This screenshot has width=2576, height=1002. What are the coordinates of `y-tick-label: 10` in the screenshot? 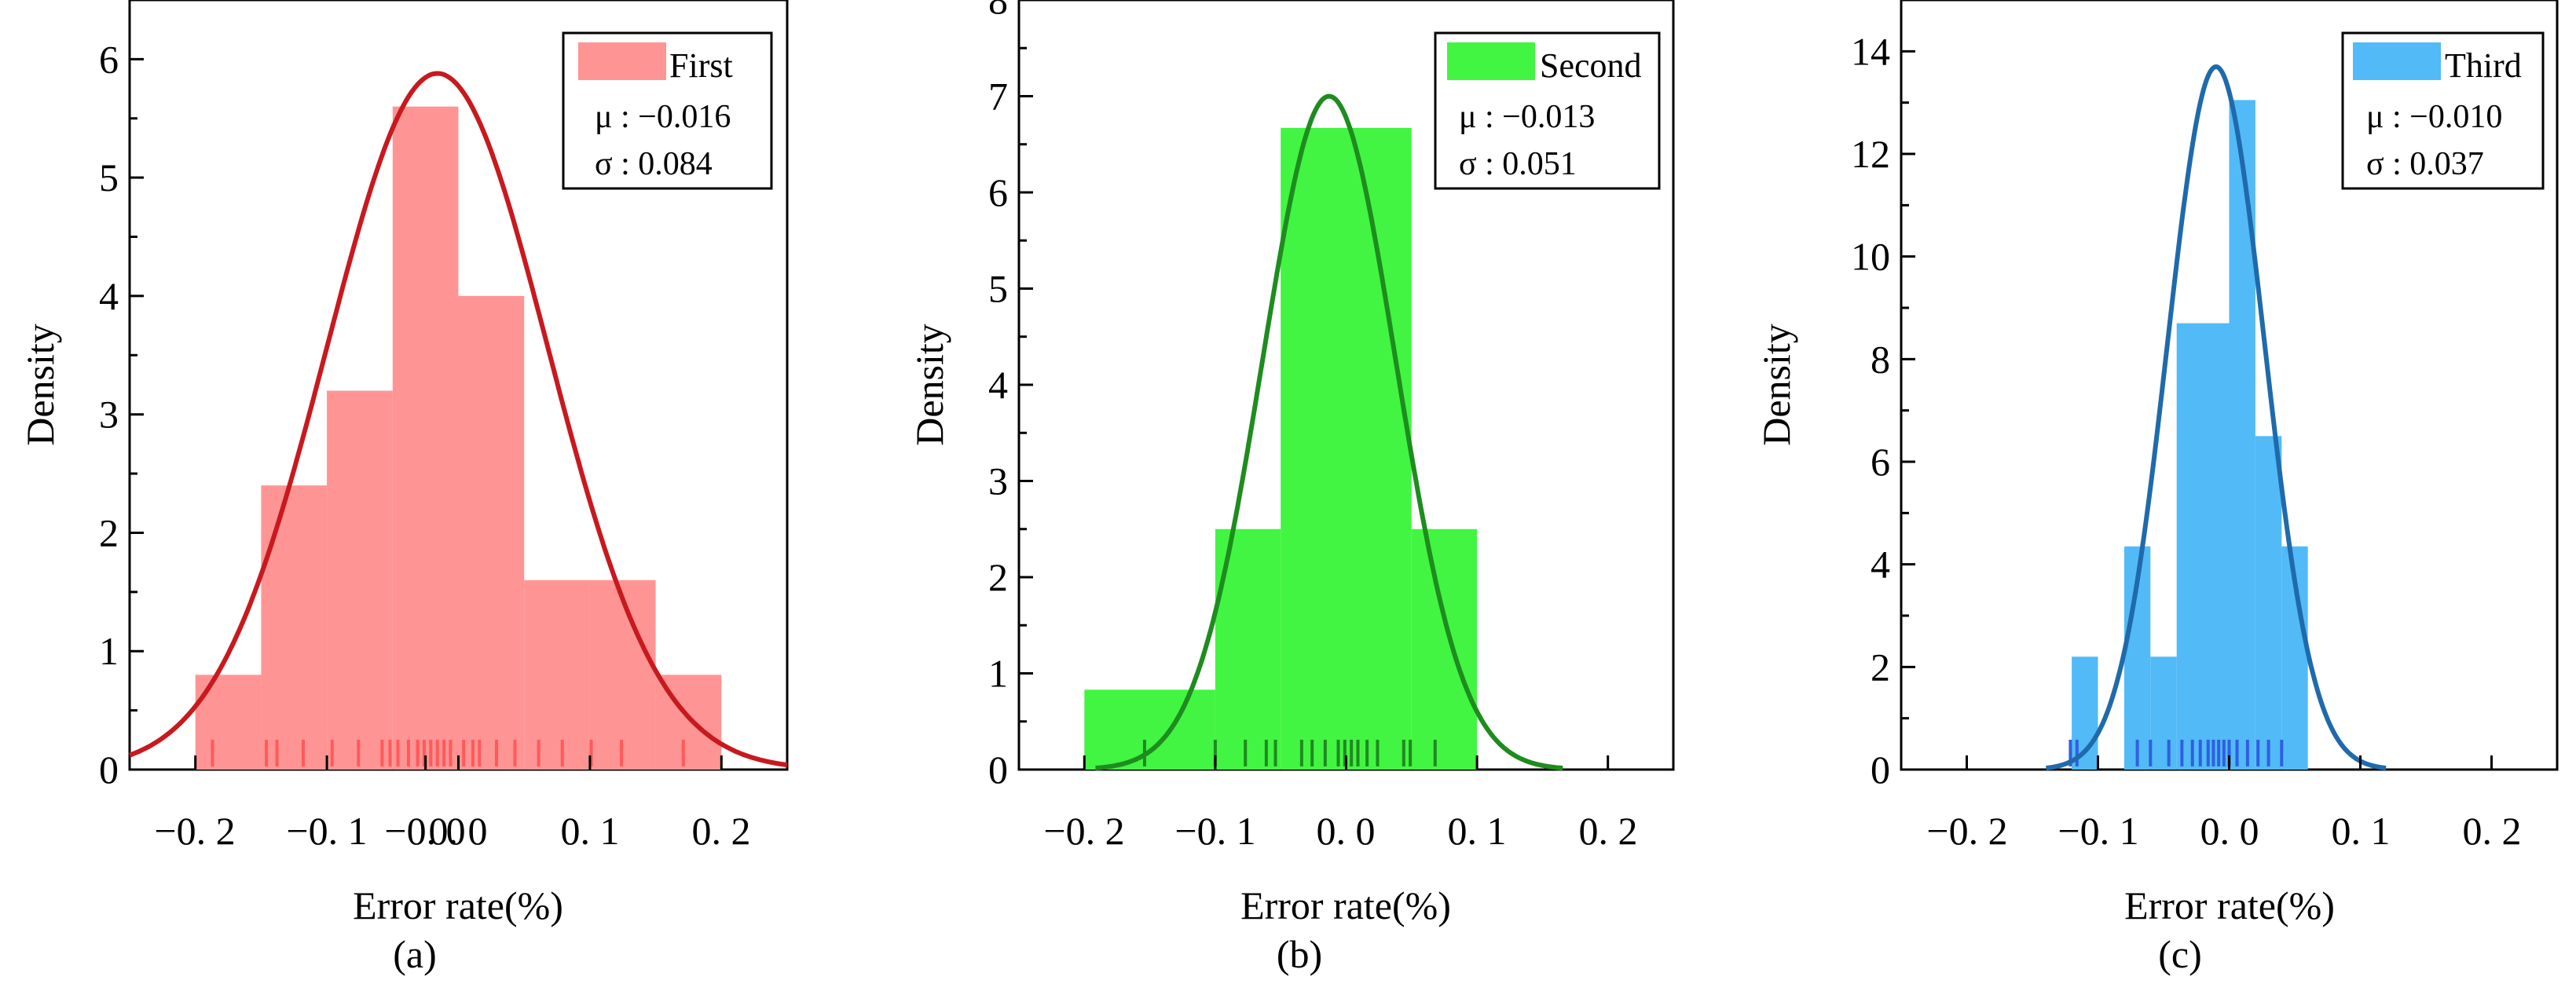 It's located at (1870, 257).